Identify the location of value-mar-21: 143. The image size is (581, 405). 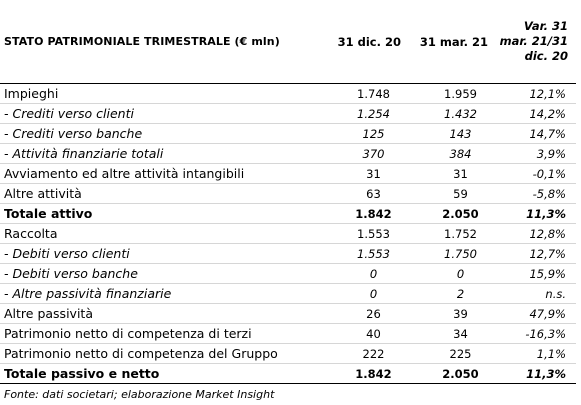
(452, 133).